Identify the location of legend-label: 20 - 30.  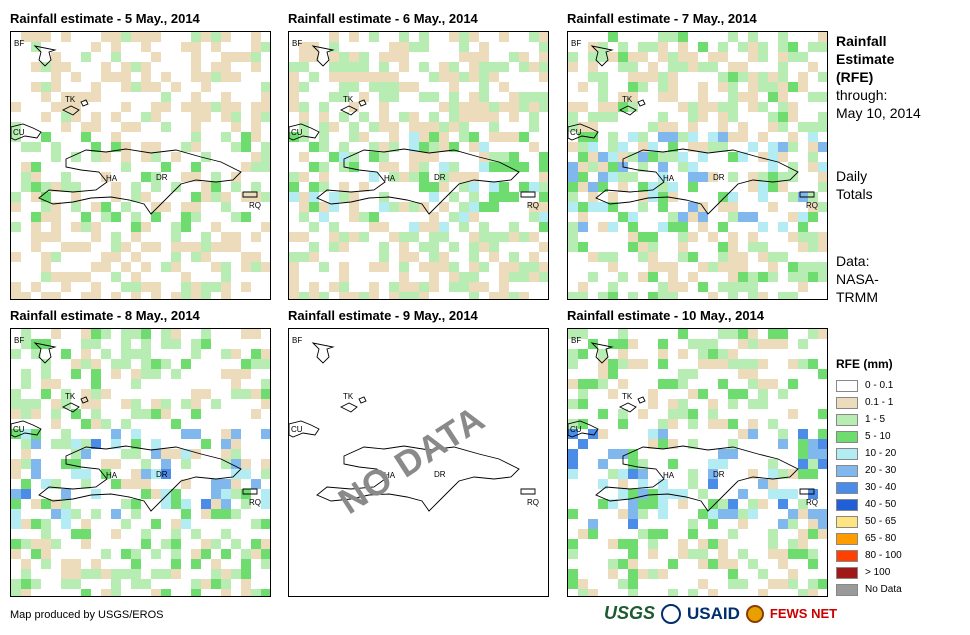
(881, 470).